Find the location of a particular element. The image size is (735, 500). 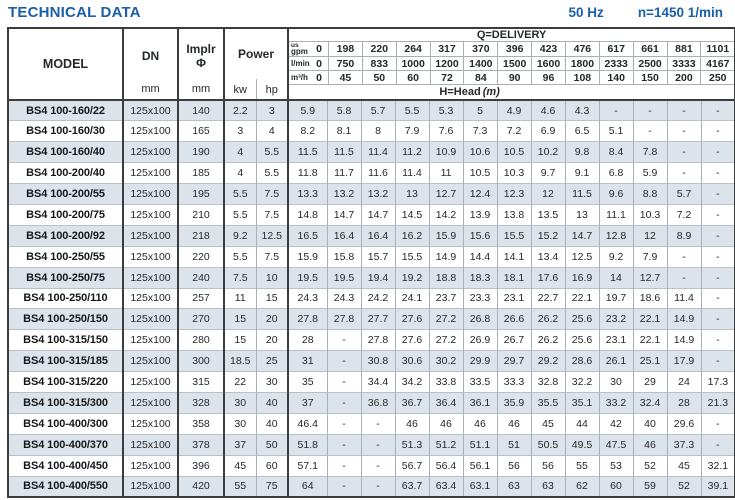

impeller-cell: 270 is located at coordinates (201, 319).